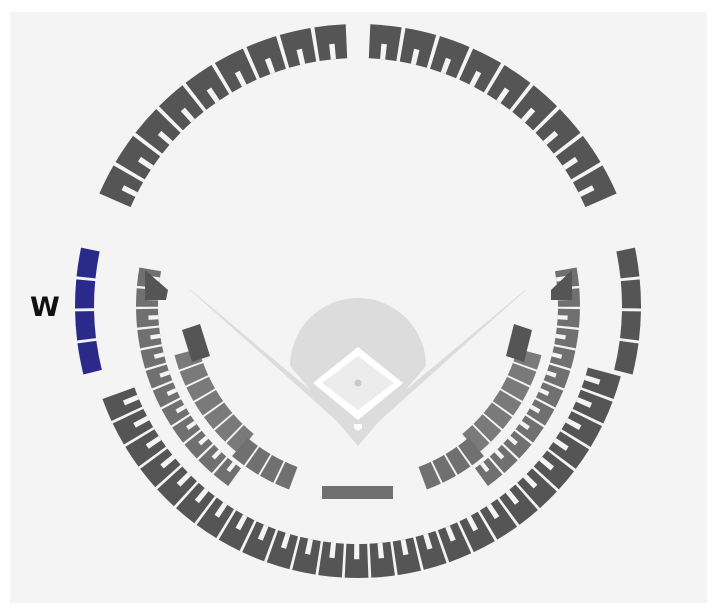  I want to click on dugout-box-left, so click(156, 285).